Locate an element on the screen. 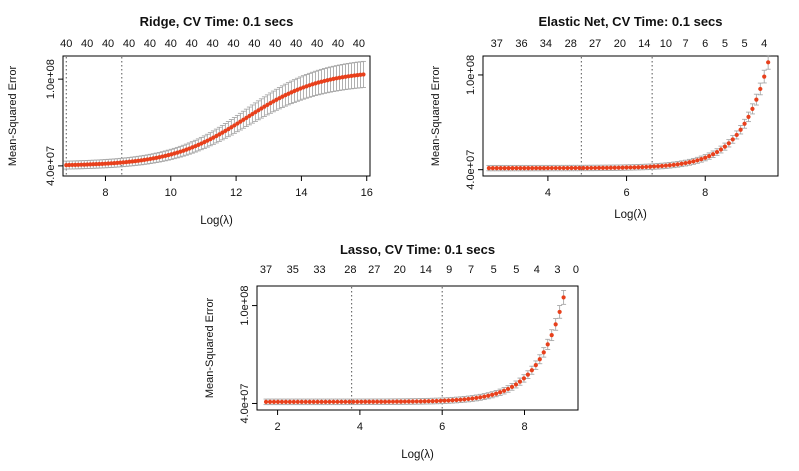 Image resolution: width=799 pixels, height=471 pixels. lasso-top-axis-label: 35 is located at coordinates (293, 270).